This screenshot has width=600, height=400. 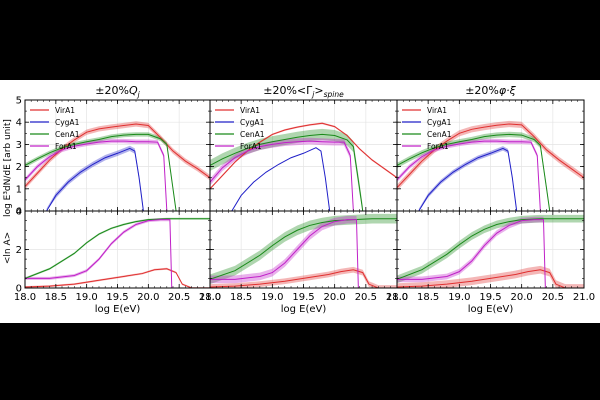 I want to click on panel-title-3: ±20%φ·ξ, so click(x=490, y=90).